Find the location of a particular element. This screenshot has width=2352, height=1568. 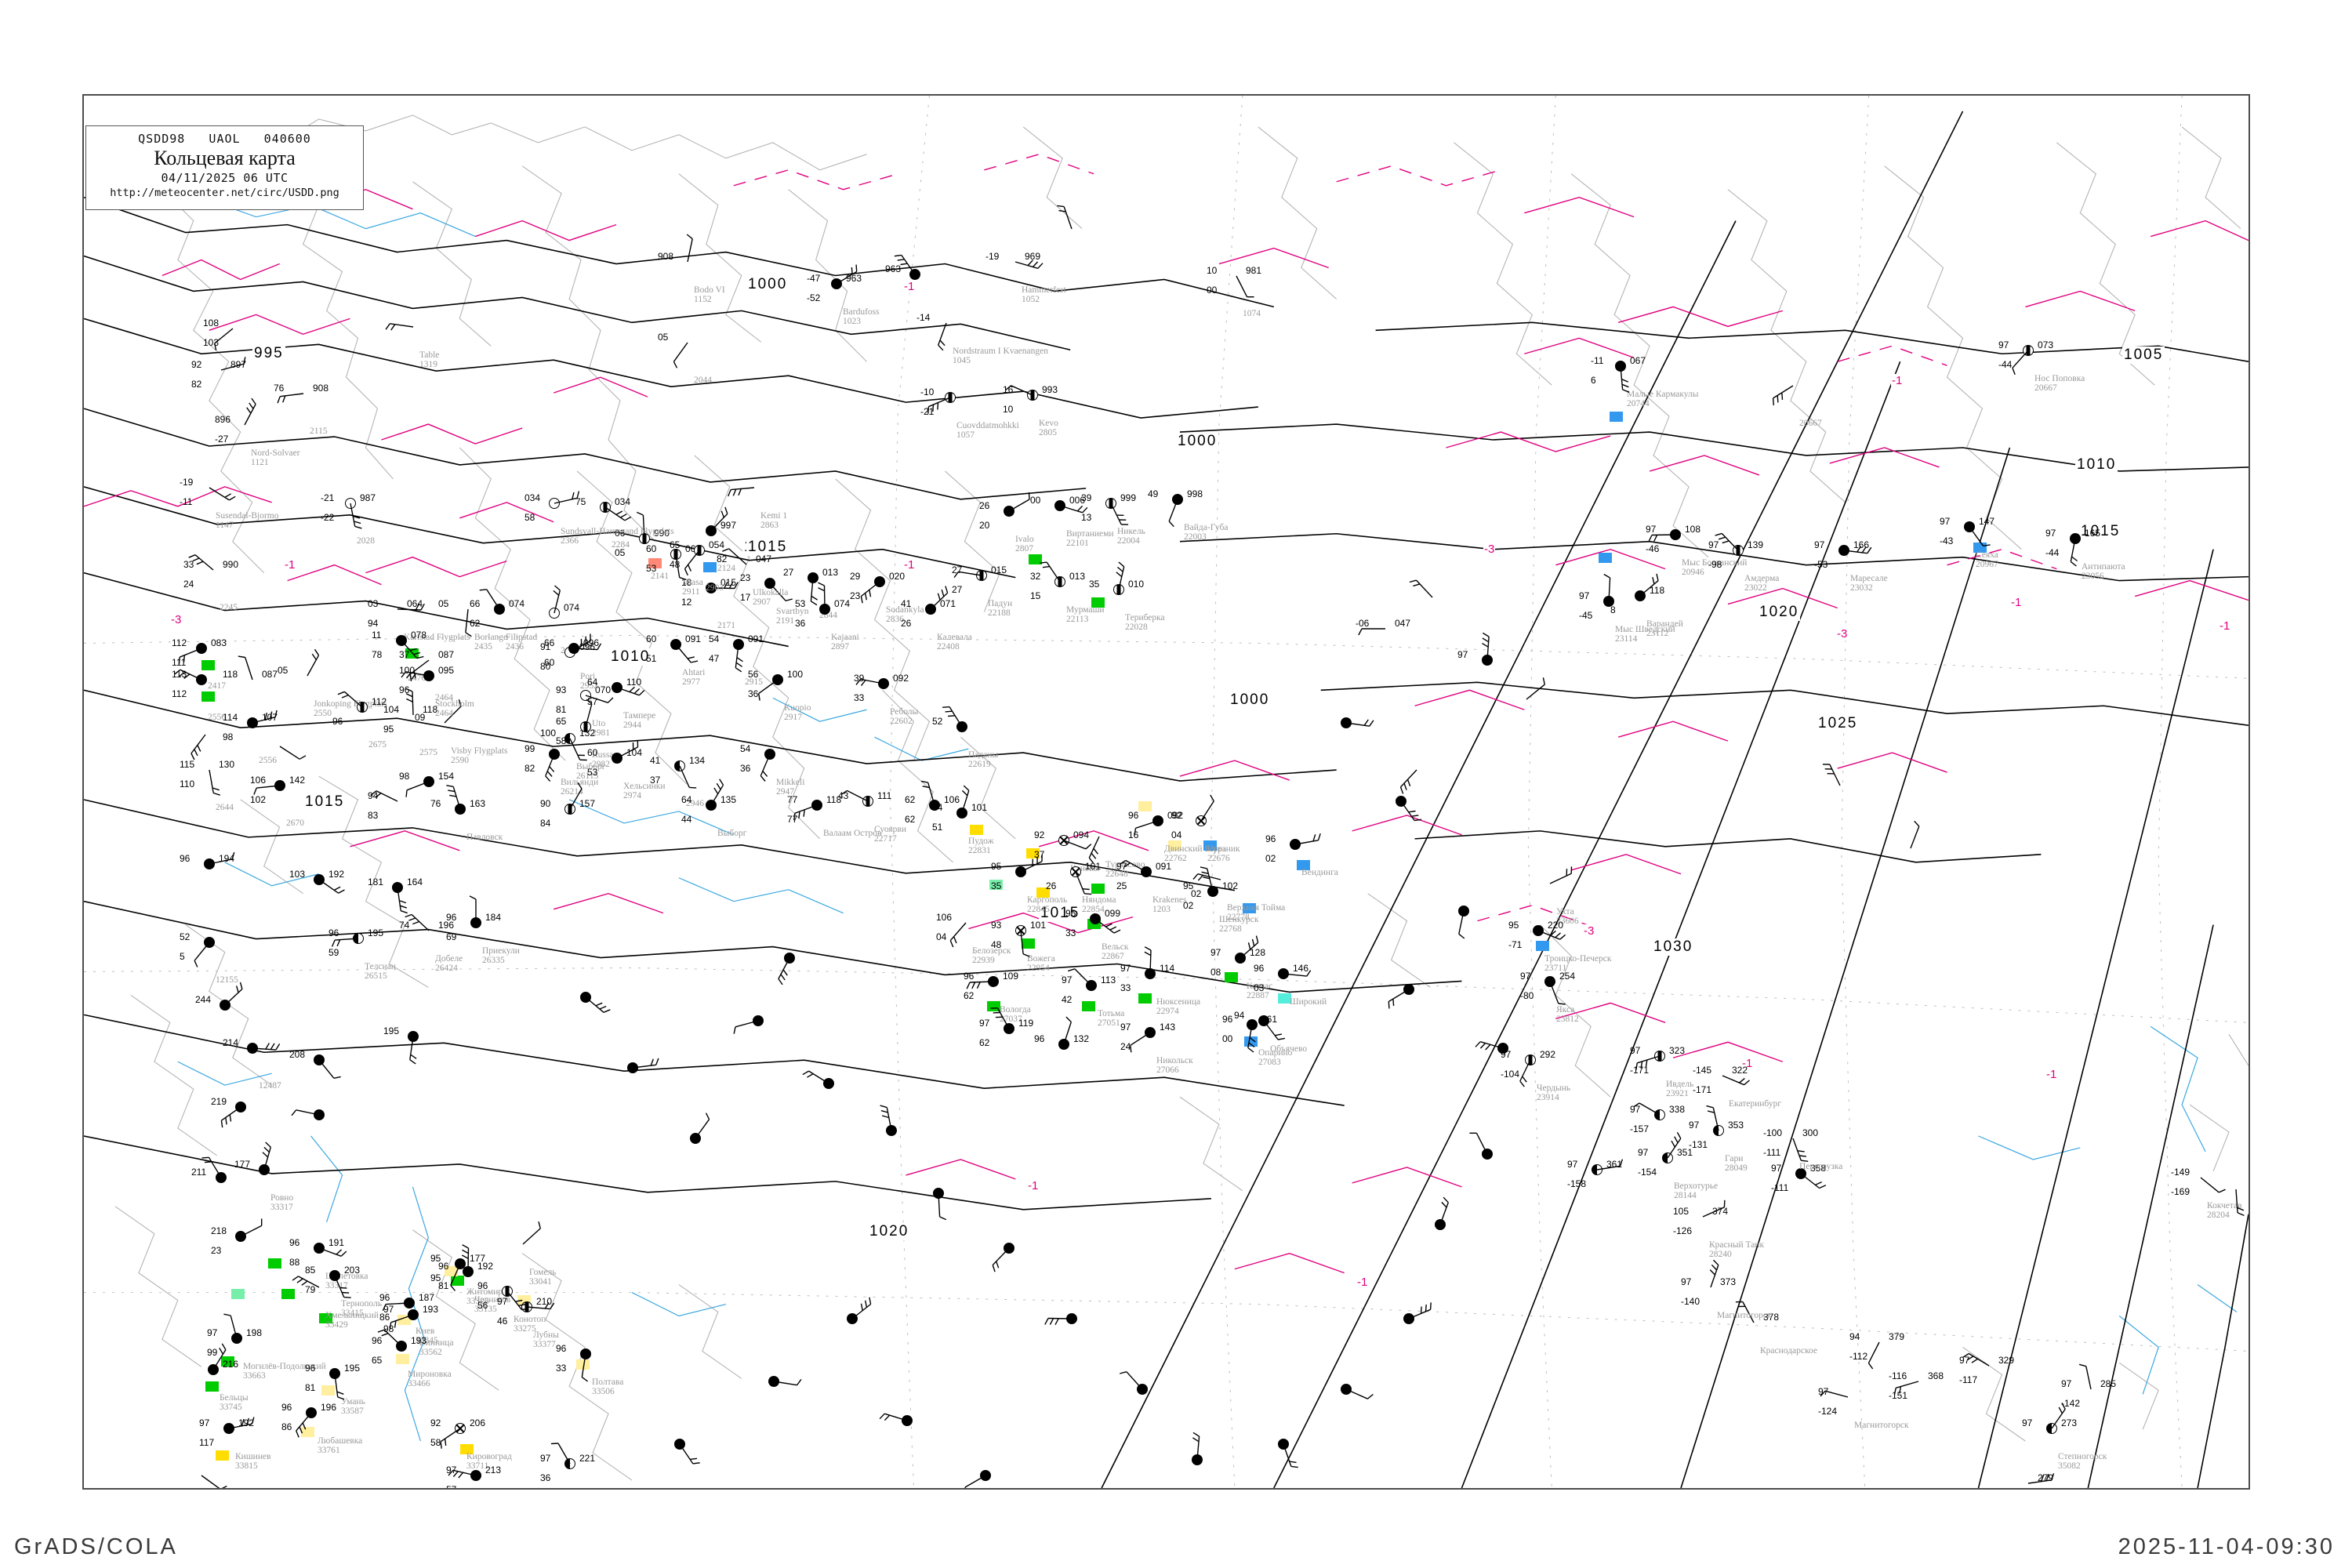

station-wmo-id: 2284 is located at coordinates (621, 545).